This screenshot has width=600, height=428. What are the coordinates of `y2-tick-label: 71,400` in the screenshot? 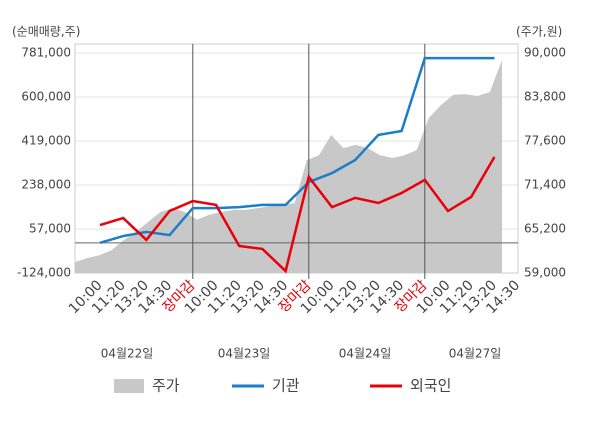 It's located at (545, 185).